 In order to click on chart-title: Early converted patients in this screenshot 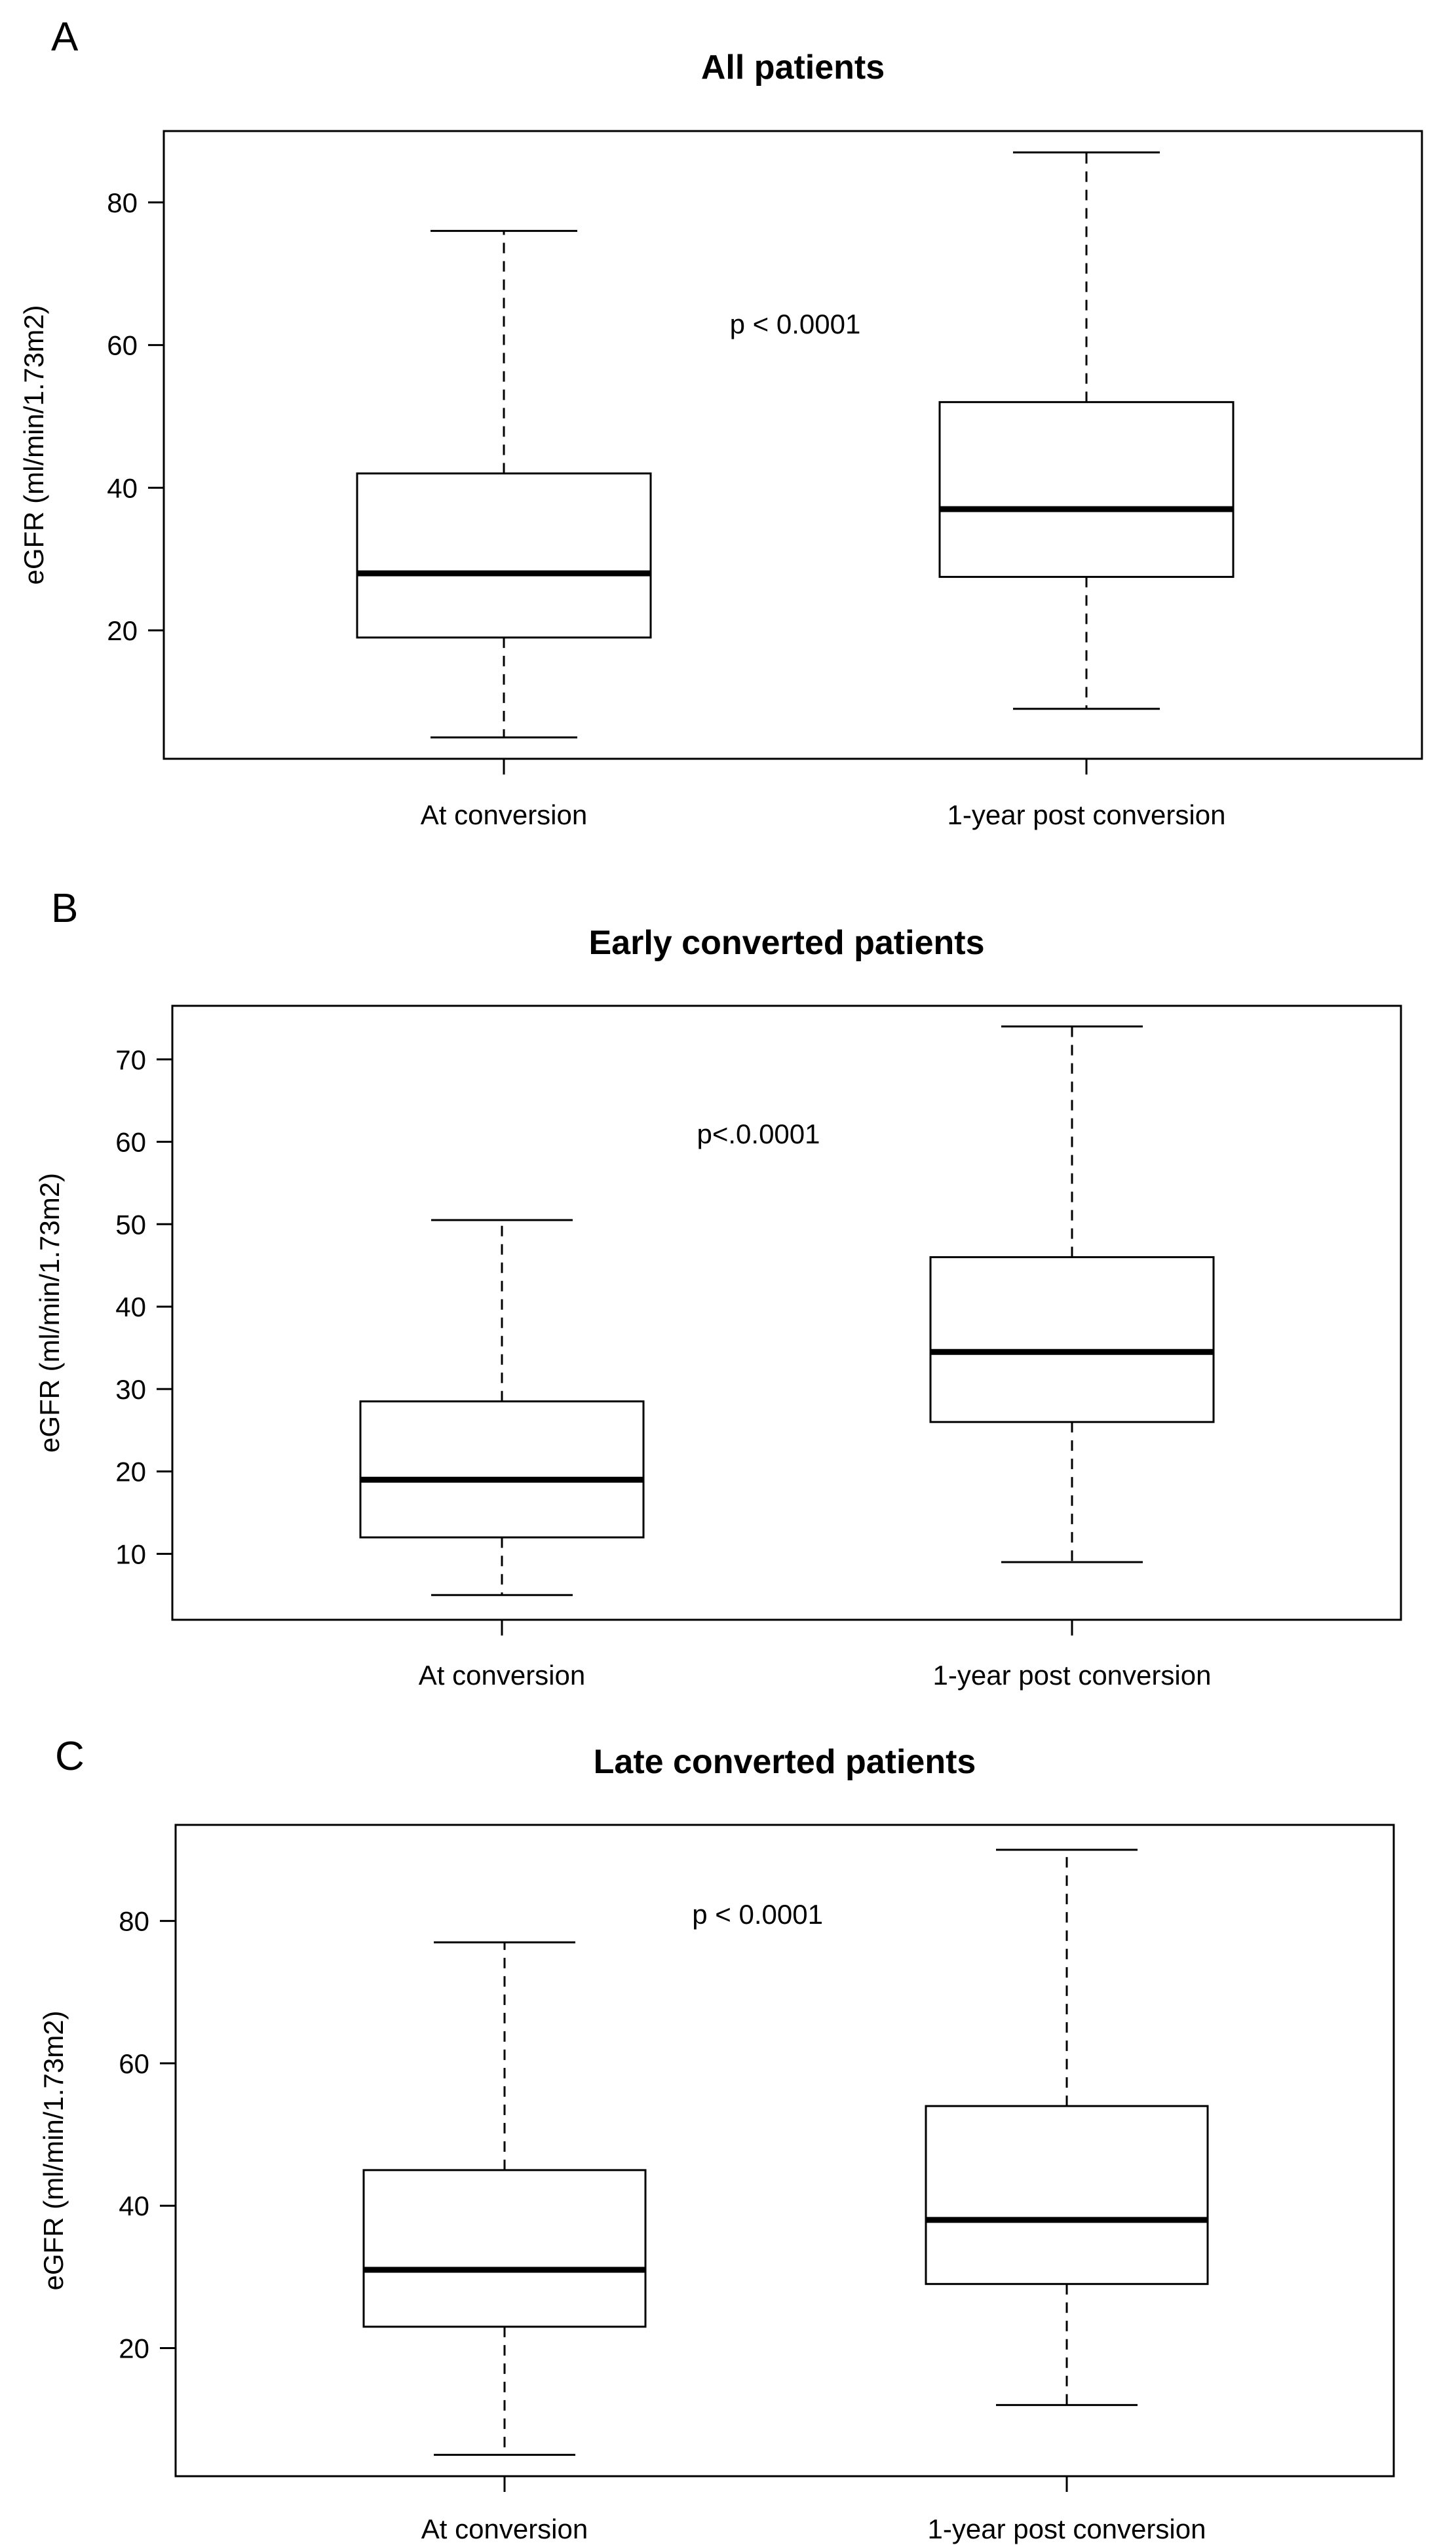, I will do `click(787, 943)`.